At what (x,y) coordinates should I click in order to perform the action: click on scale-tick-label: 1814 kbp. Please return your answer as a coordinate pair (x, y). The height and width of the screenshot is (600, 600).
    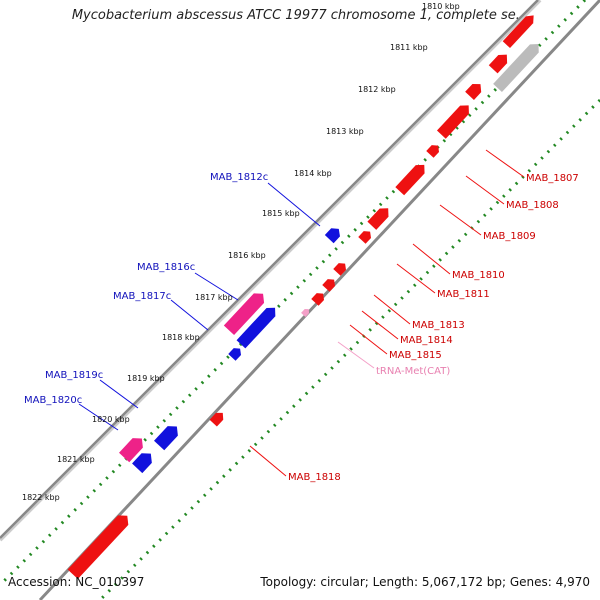
    Looking at the image, I should click on (313, 173).